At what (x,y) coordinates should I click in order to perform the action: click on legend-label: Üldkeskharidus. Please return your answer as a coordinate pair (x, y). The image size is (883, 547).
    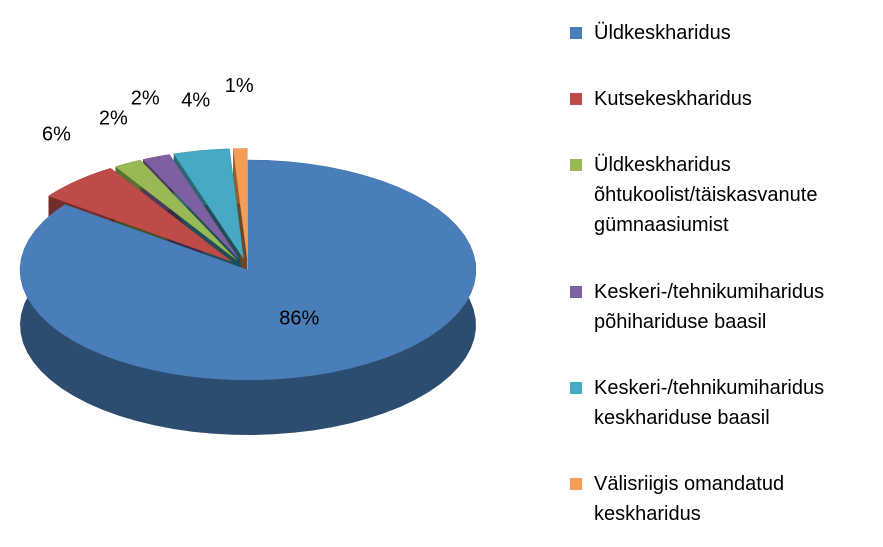
    Looking at the image, I should click on (662, 33).